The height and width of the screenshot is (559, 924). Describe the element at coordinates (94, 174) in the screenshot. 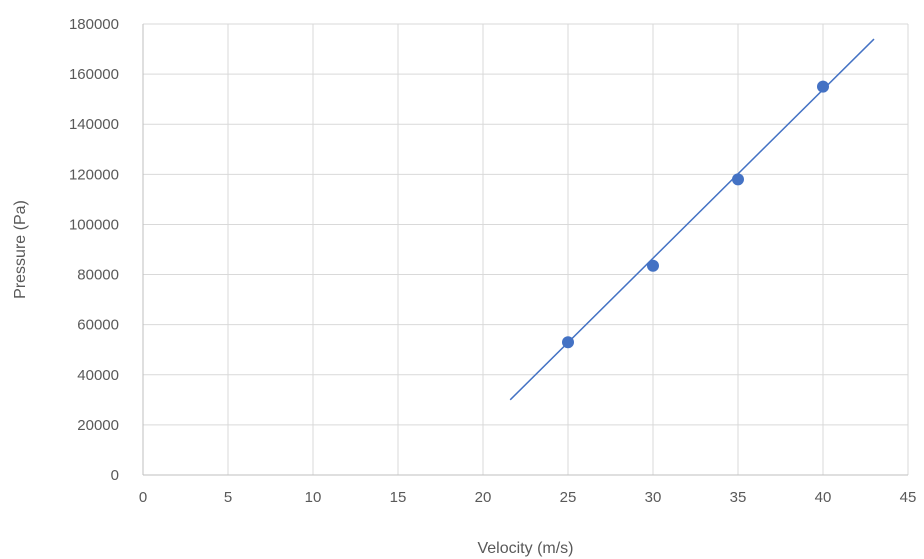

I see `y-tick-label: 120000` at that location.